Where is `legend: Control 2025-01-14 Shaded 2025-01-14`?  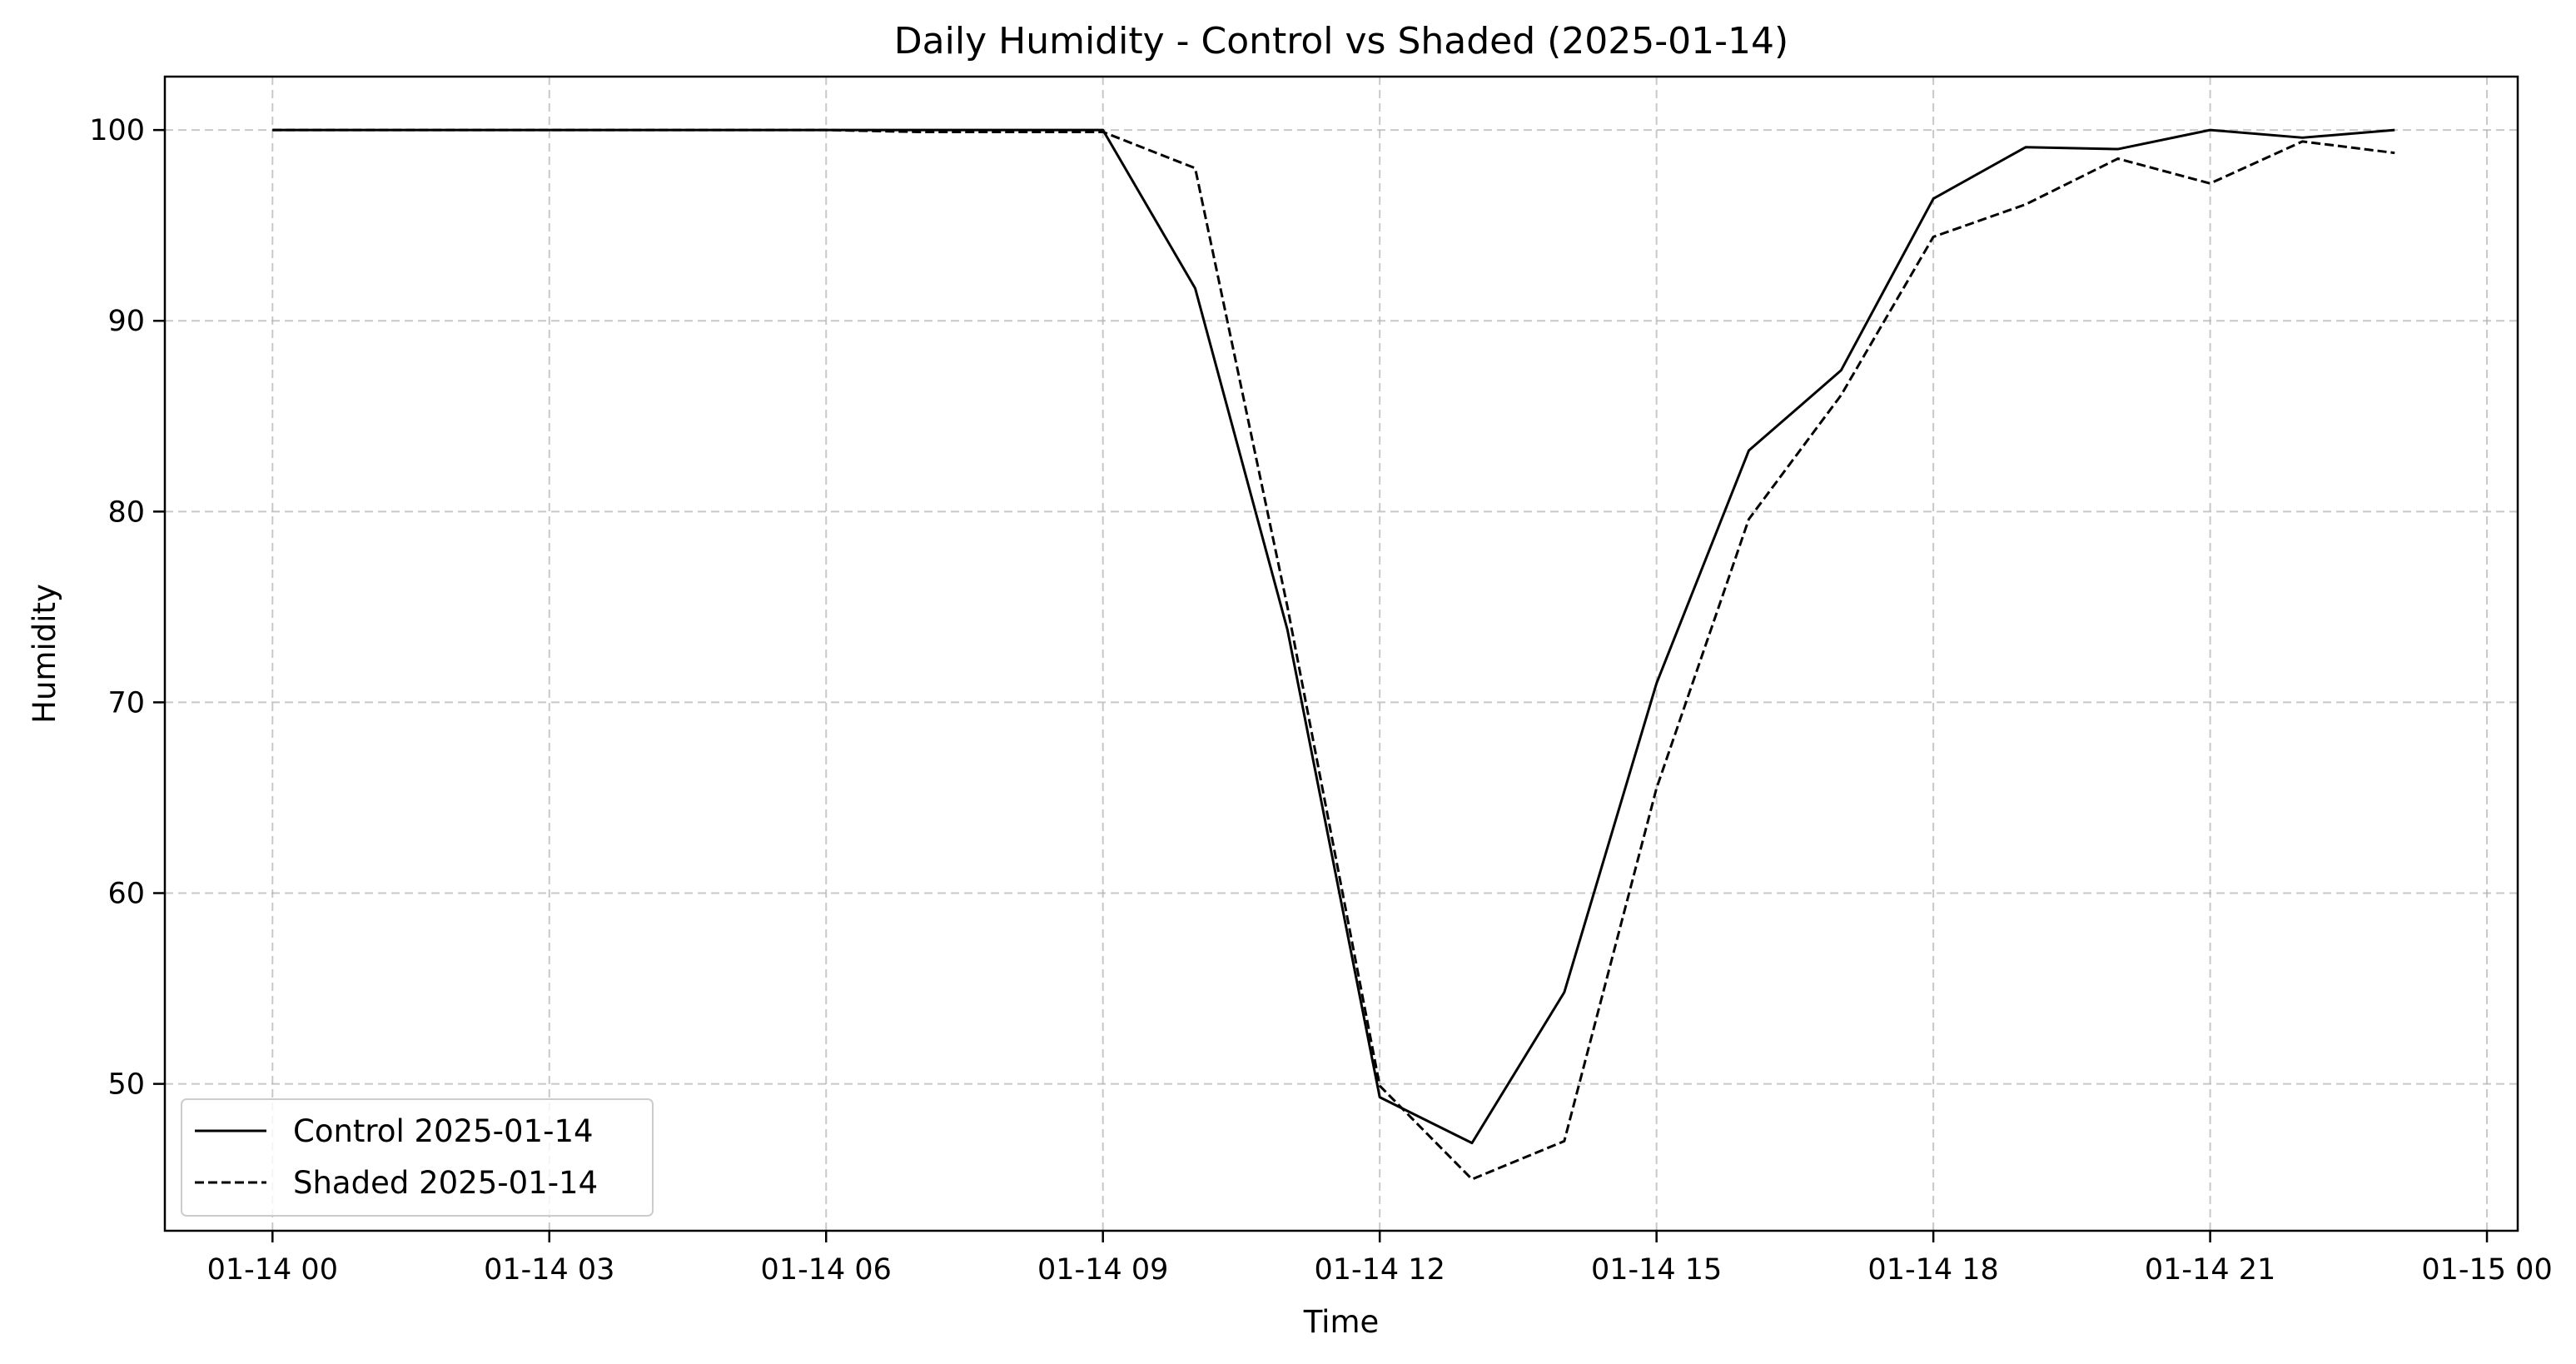
legend: Control 2025-01-14 Shaded 2025-01-14 is located at coordinates (417, 1157).